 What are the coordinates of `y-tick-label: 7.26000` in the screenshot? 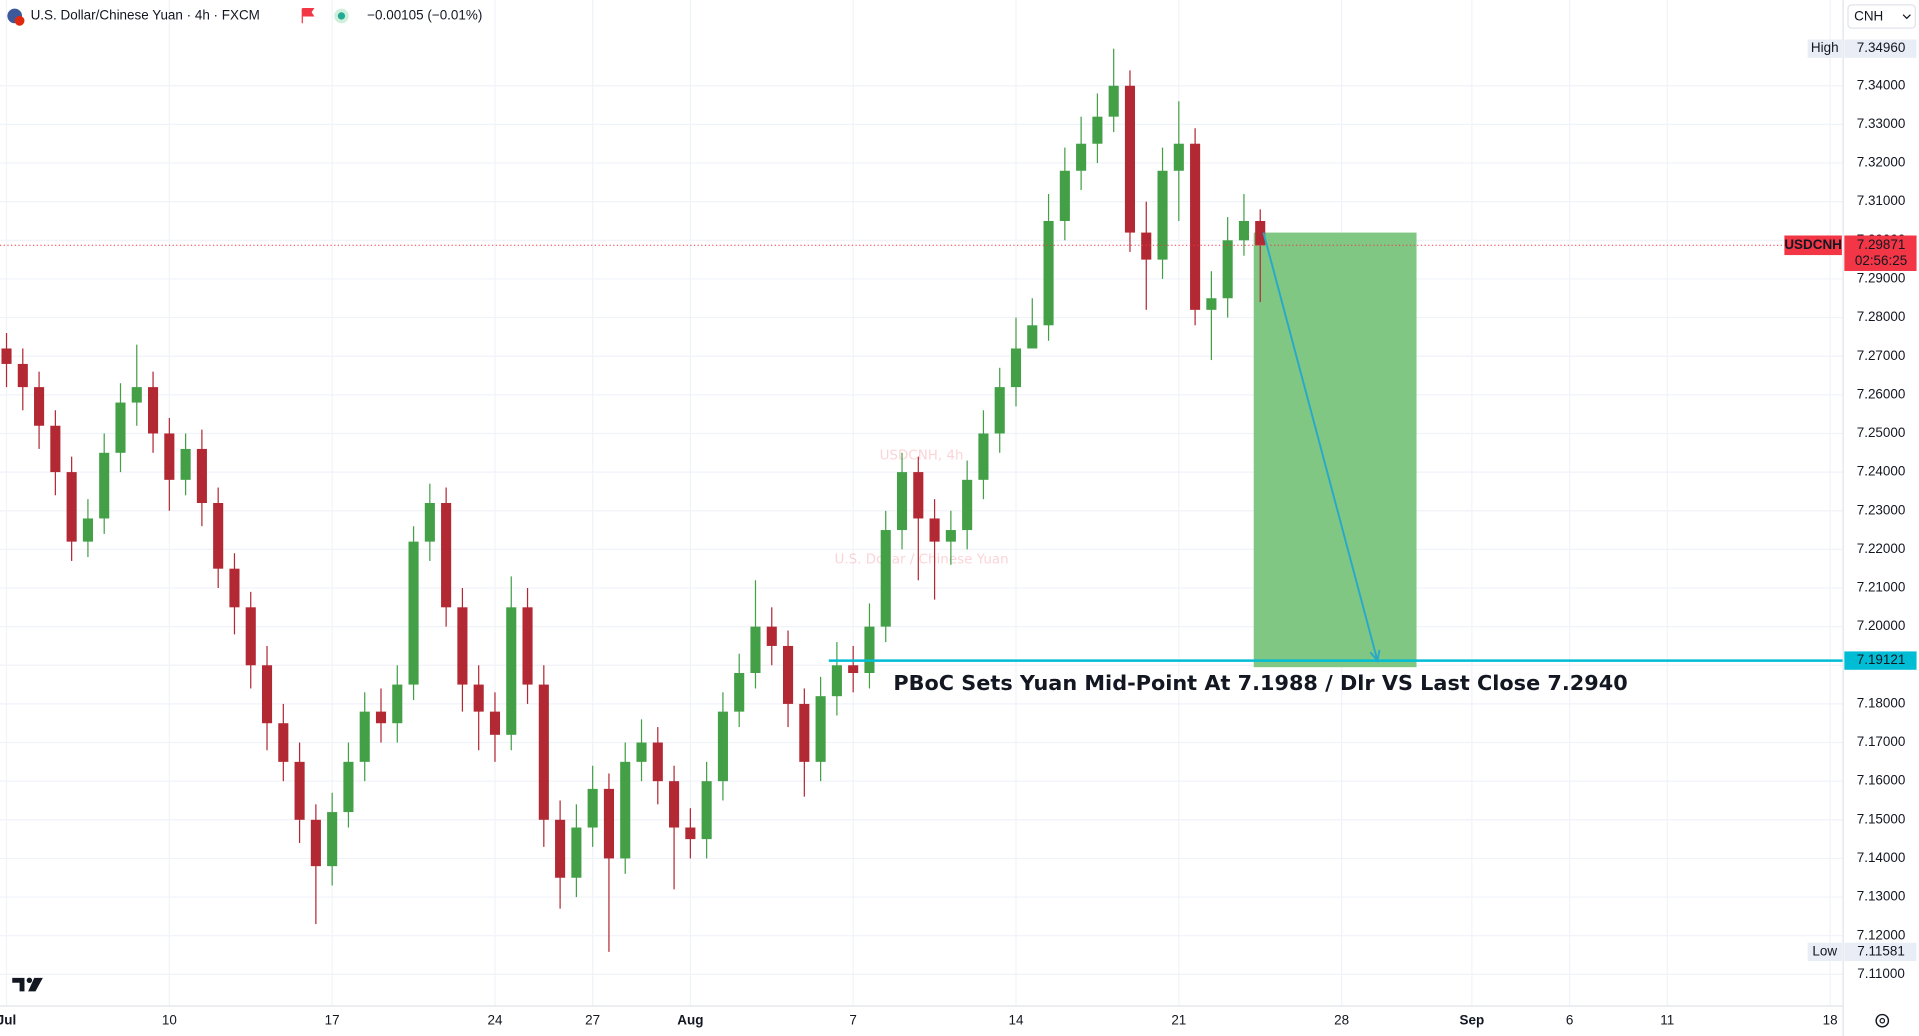 It's located at (1881, 393).